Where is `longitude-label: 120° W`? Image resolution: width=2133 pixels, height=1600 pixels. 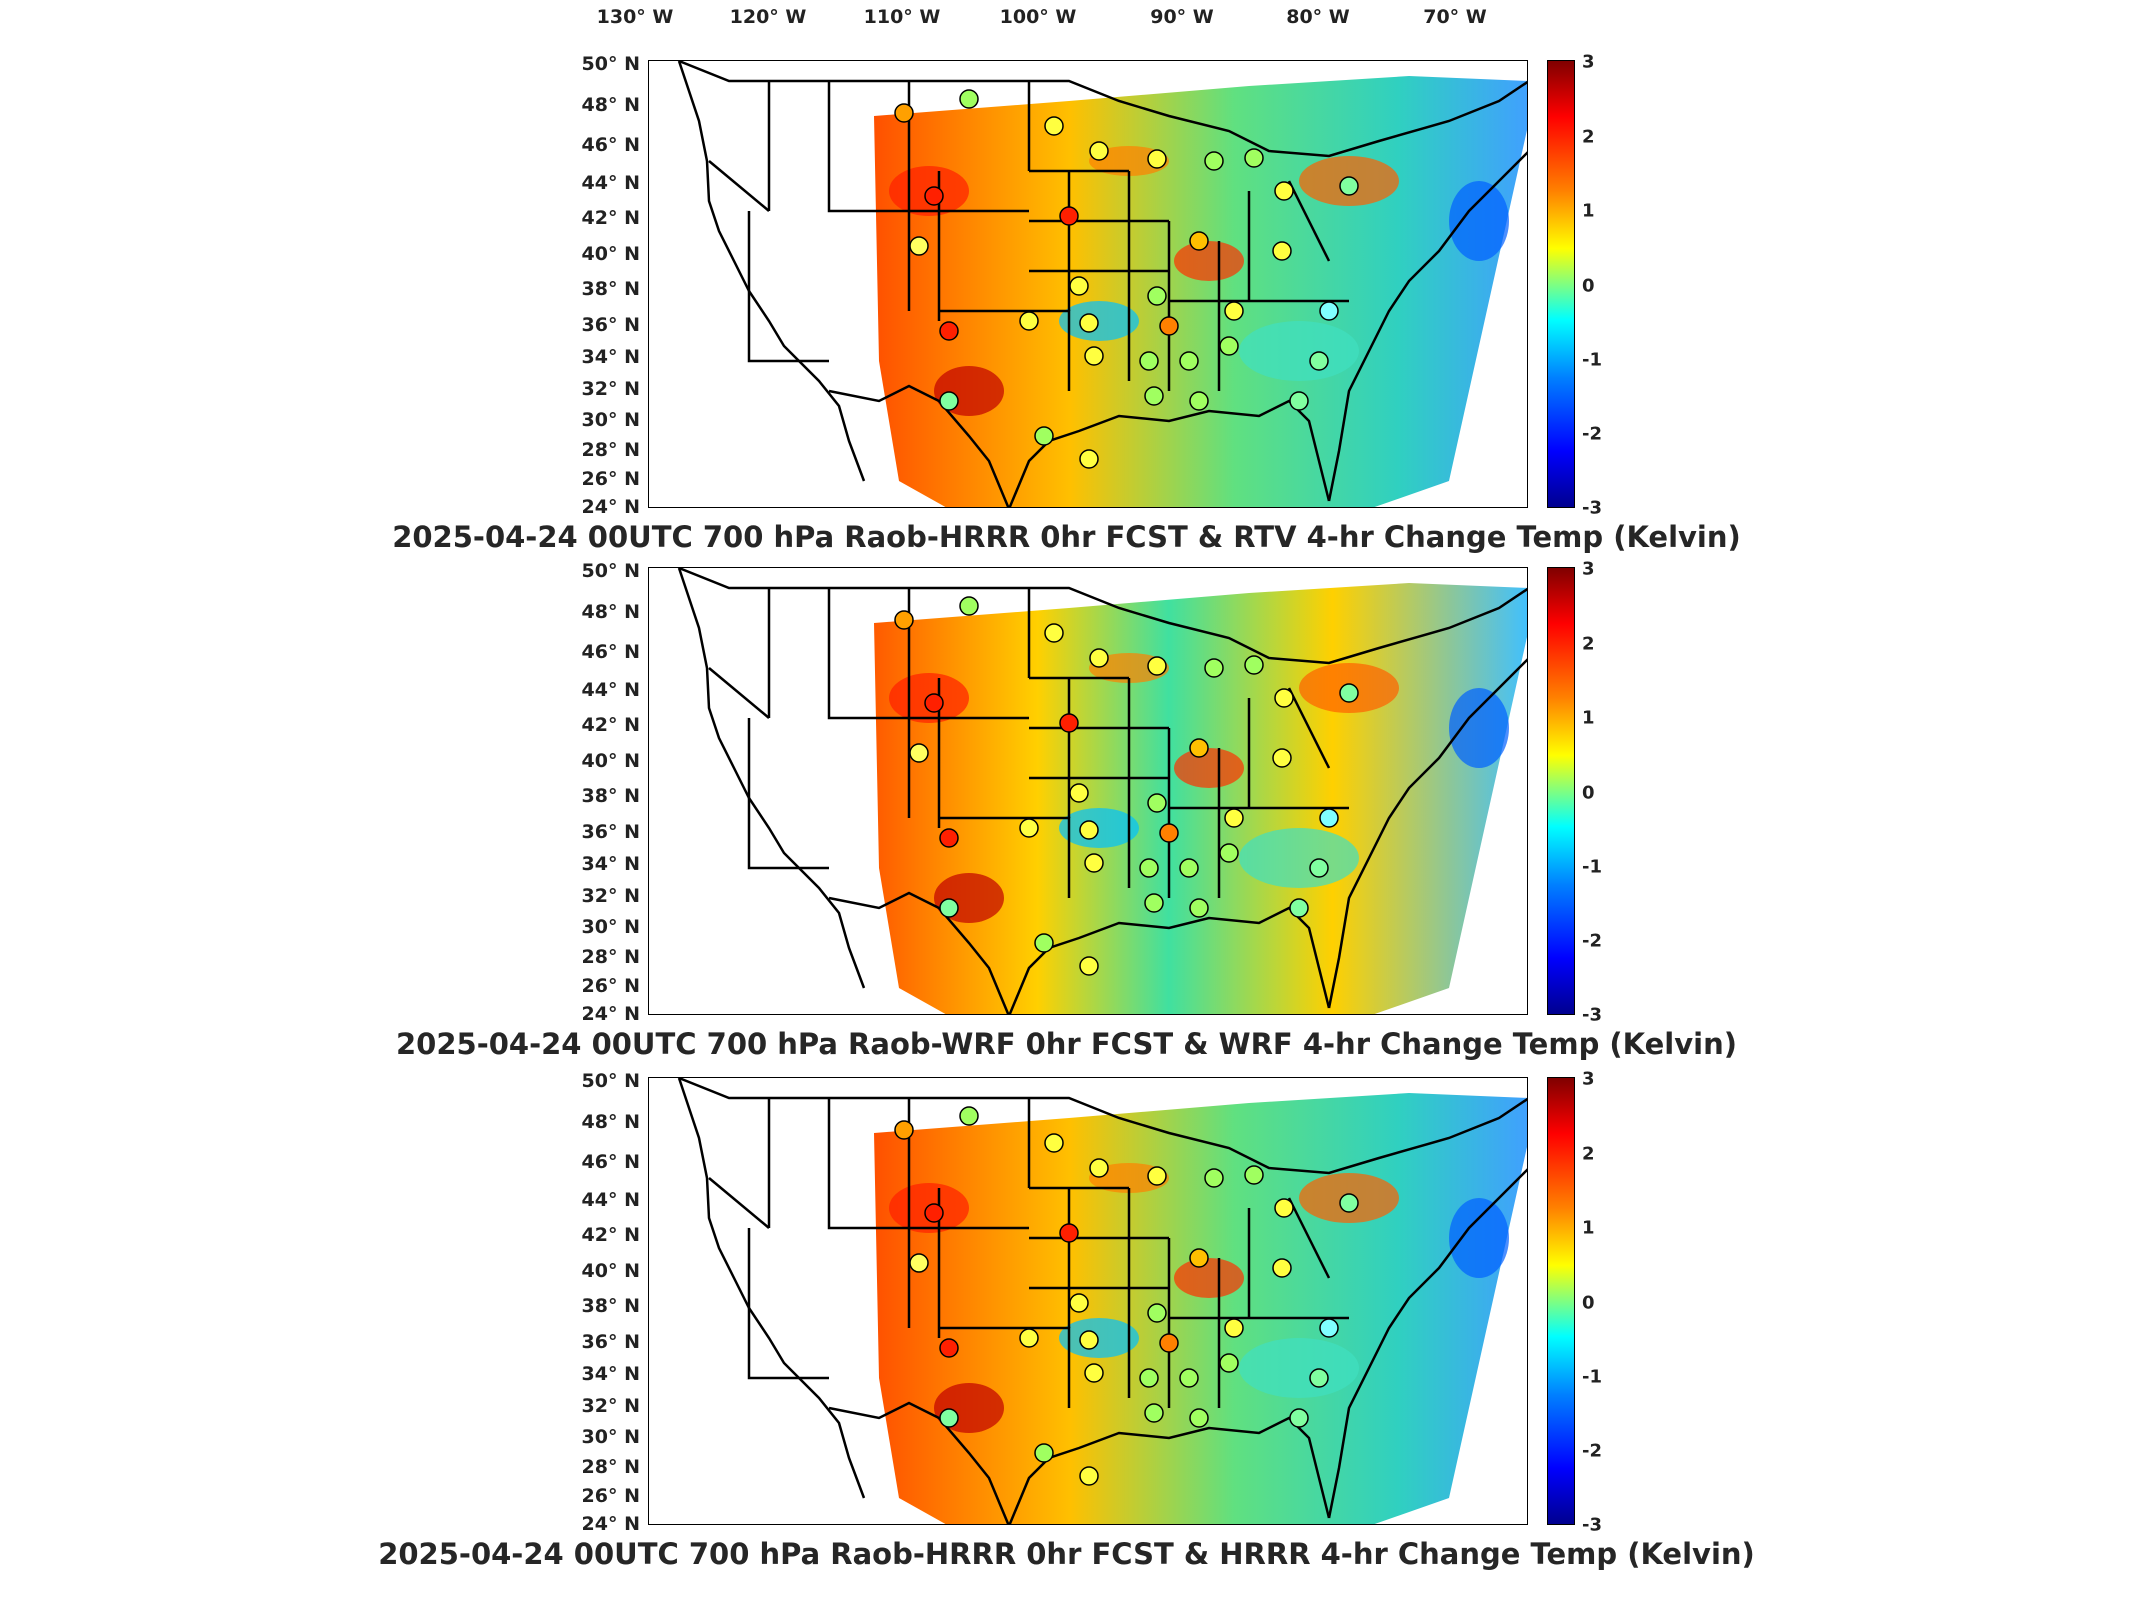 longitude-label: 120° W is located at coordinates (768, 17).